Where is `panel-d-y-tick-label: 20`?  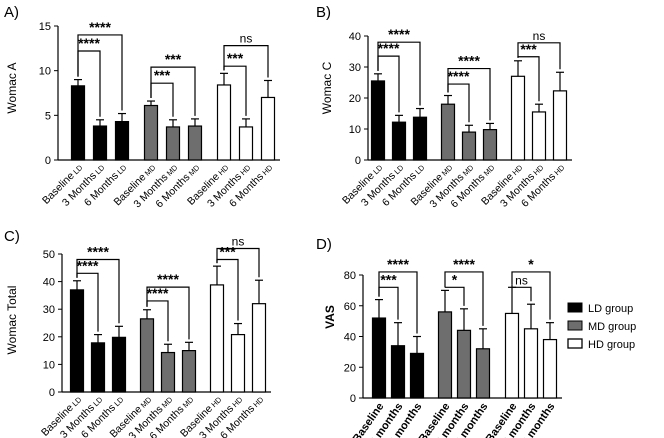
panel-d-y-tick-label: 20 is located at coordinates (350, 368).